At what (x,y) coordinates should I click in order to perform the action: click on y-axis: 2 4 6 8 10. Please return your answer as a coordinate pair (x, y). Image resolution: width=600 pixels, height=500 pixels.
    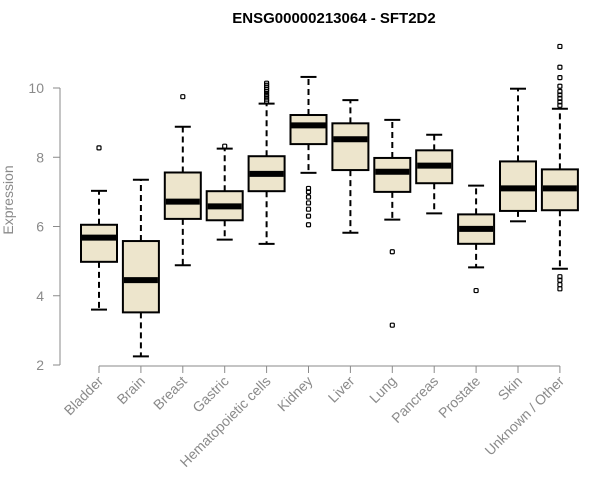
    Looking at the image, I should click on (44, 226).